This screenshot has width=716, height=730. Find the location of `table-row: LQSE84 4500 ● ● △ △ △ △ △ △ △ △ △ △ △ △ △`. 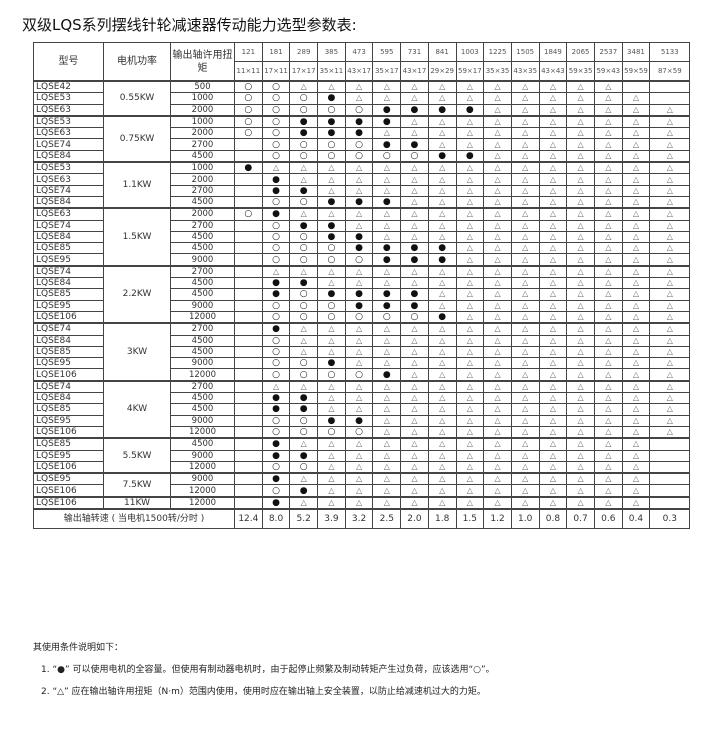

table-row: LQSE84 4500 ● ● △ △ △ △ △ △ △ △ △ △ △ △ △ is located at coordinates (362, 398).